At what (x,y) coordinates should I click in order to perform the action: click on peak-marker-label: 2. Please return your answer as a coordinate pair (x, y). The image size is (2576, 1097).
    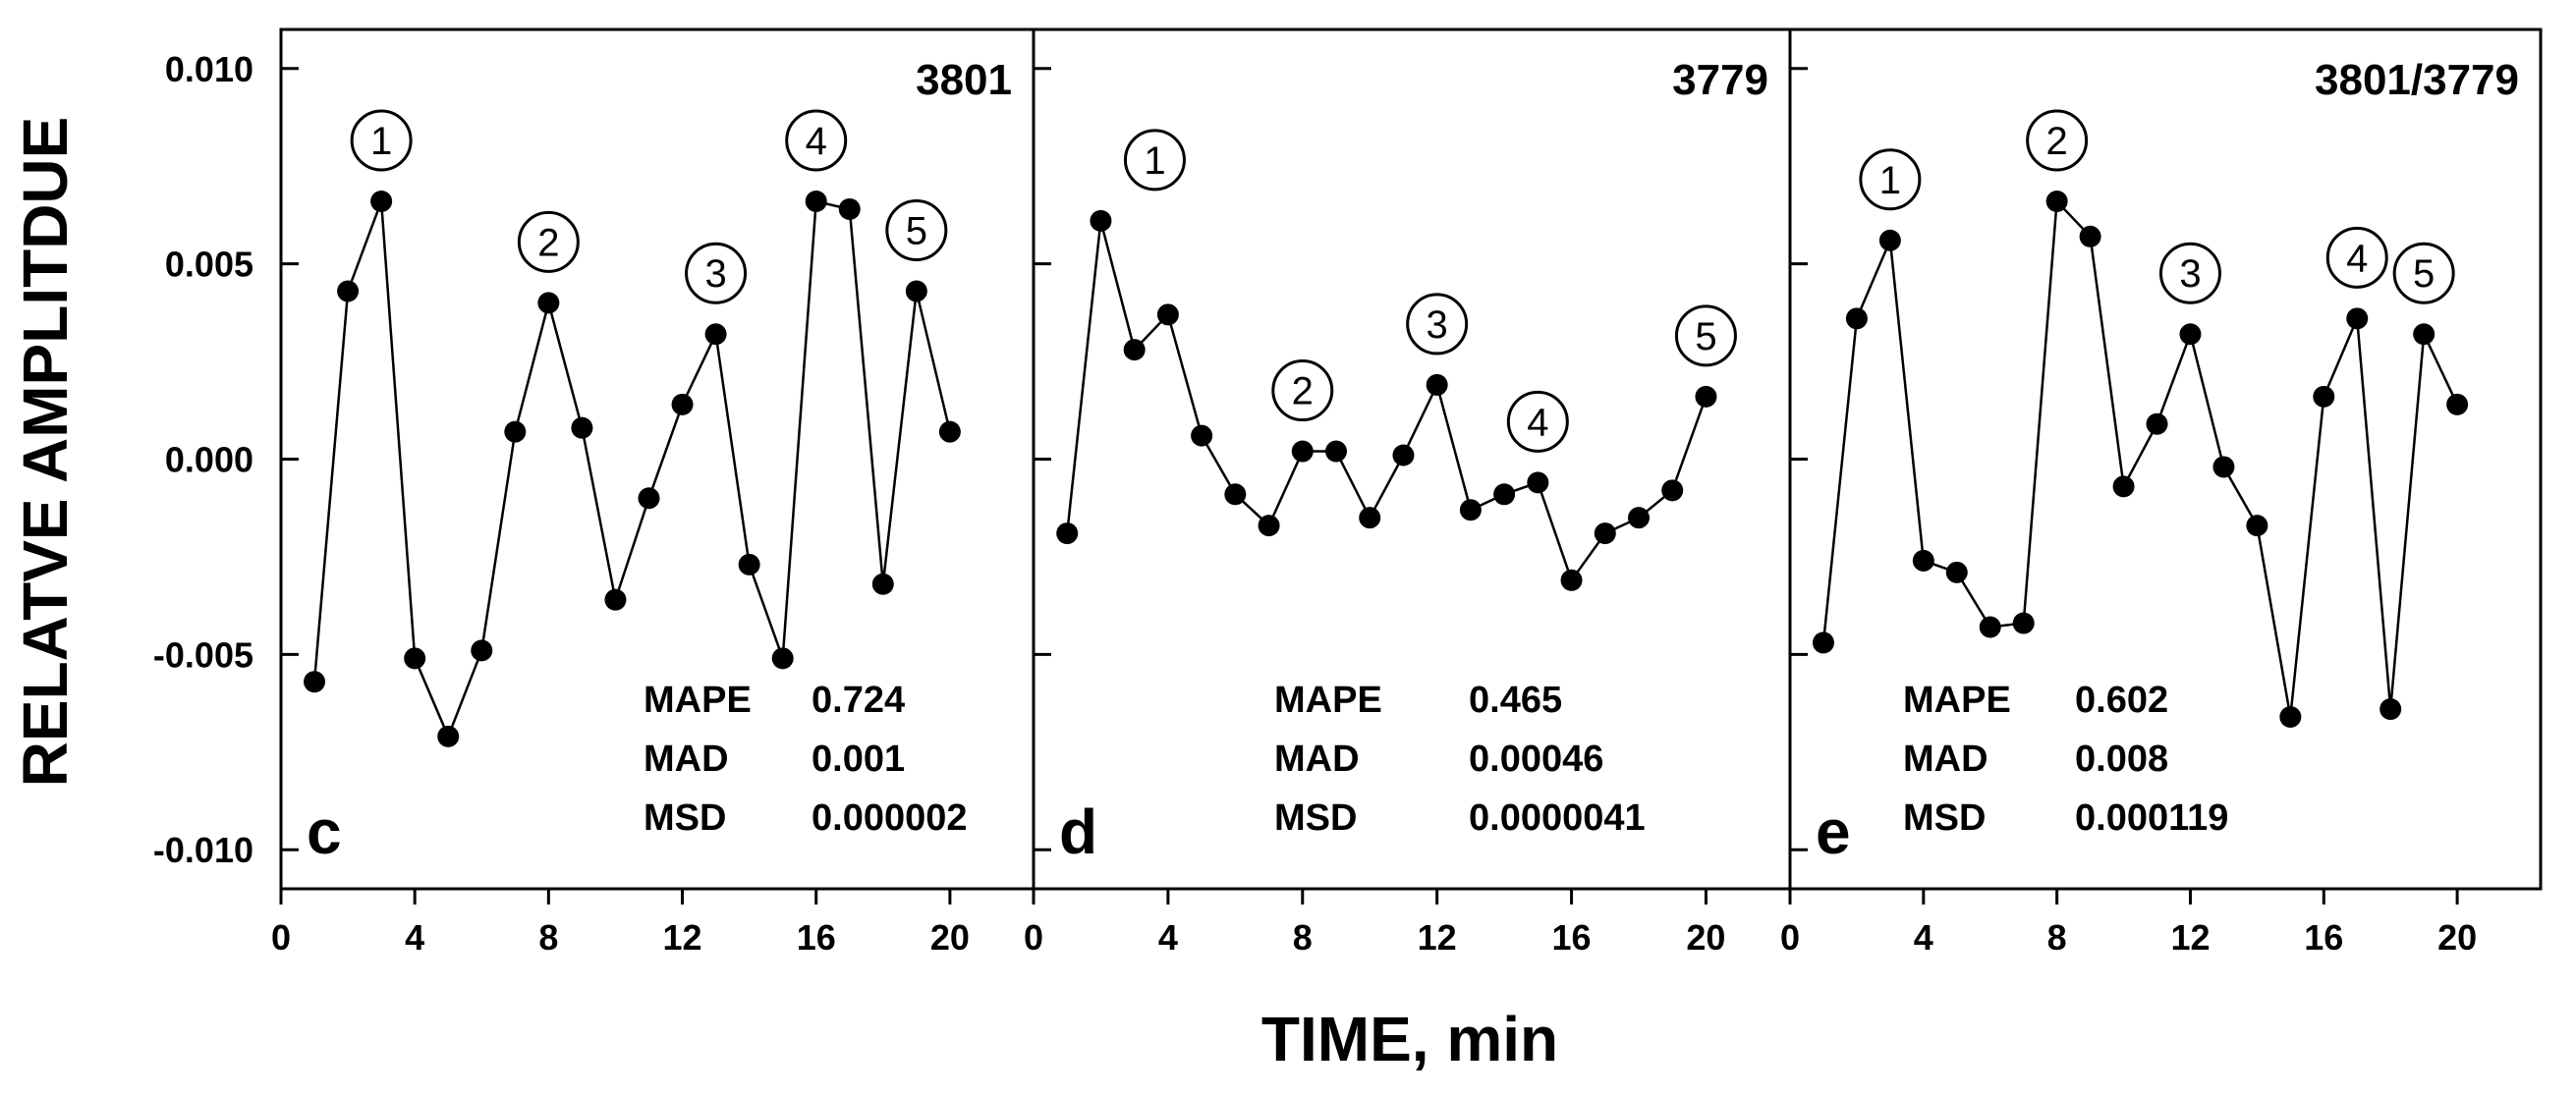
    Looking at the image, I should click on (548, 243).